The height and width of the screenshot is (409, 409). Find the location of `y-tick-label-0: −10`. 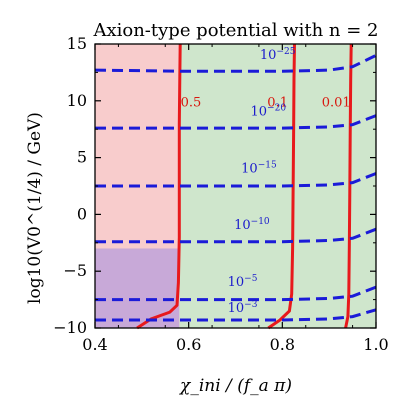

y-tick-label-0: −10 is located at coordinates (70, 327).